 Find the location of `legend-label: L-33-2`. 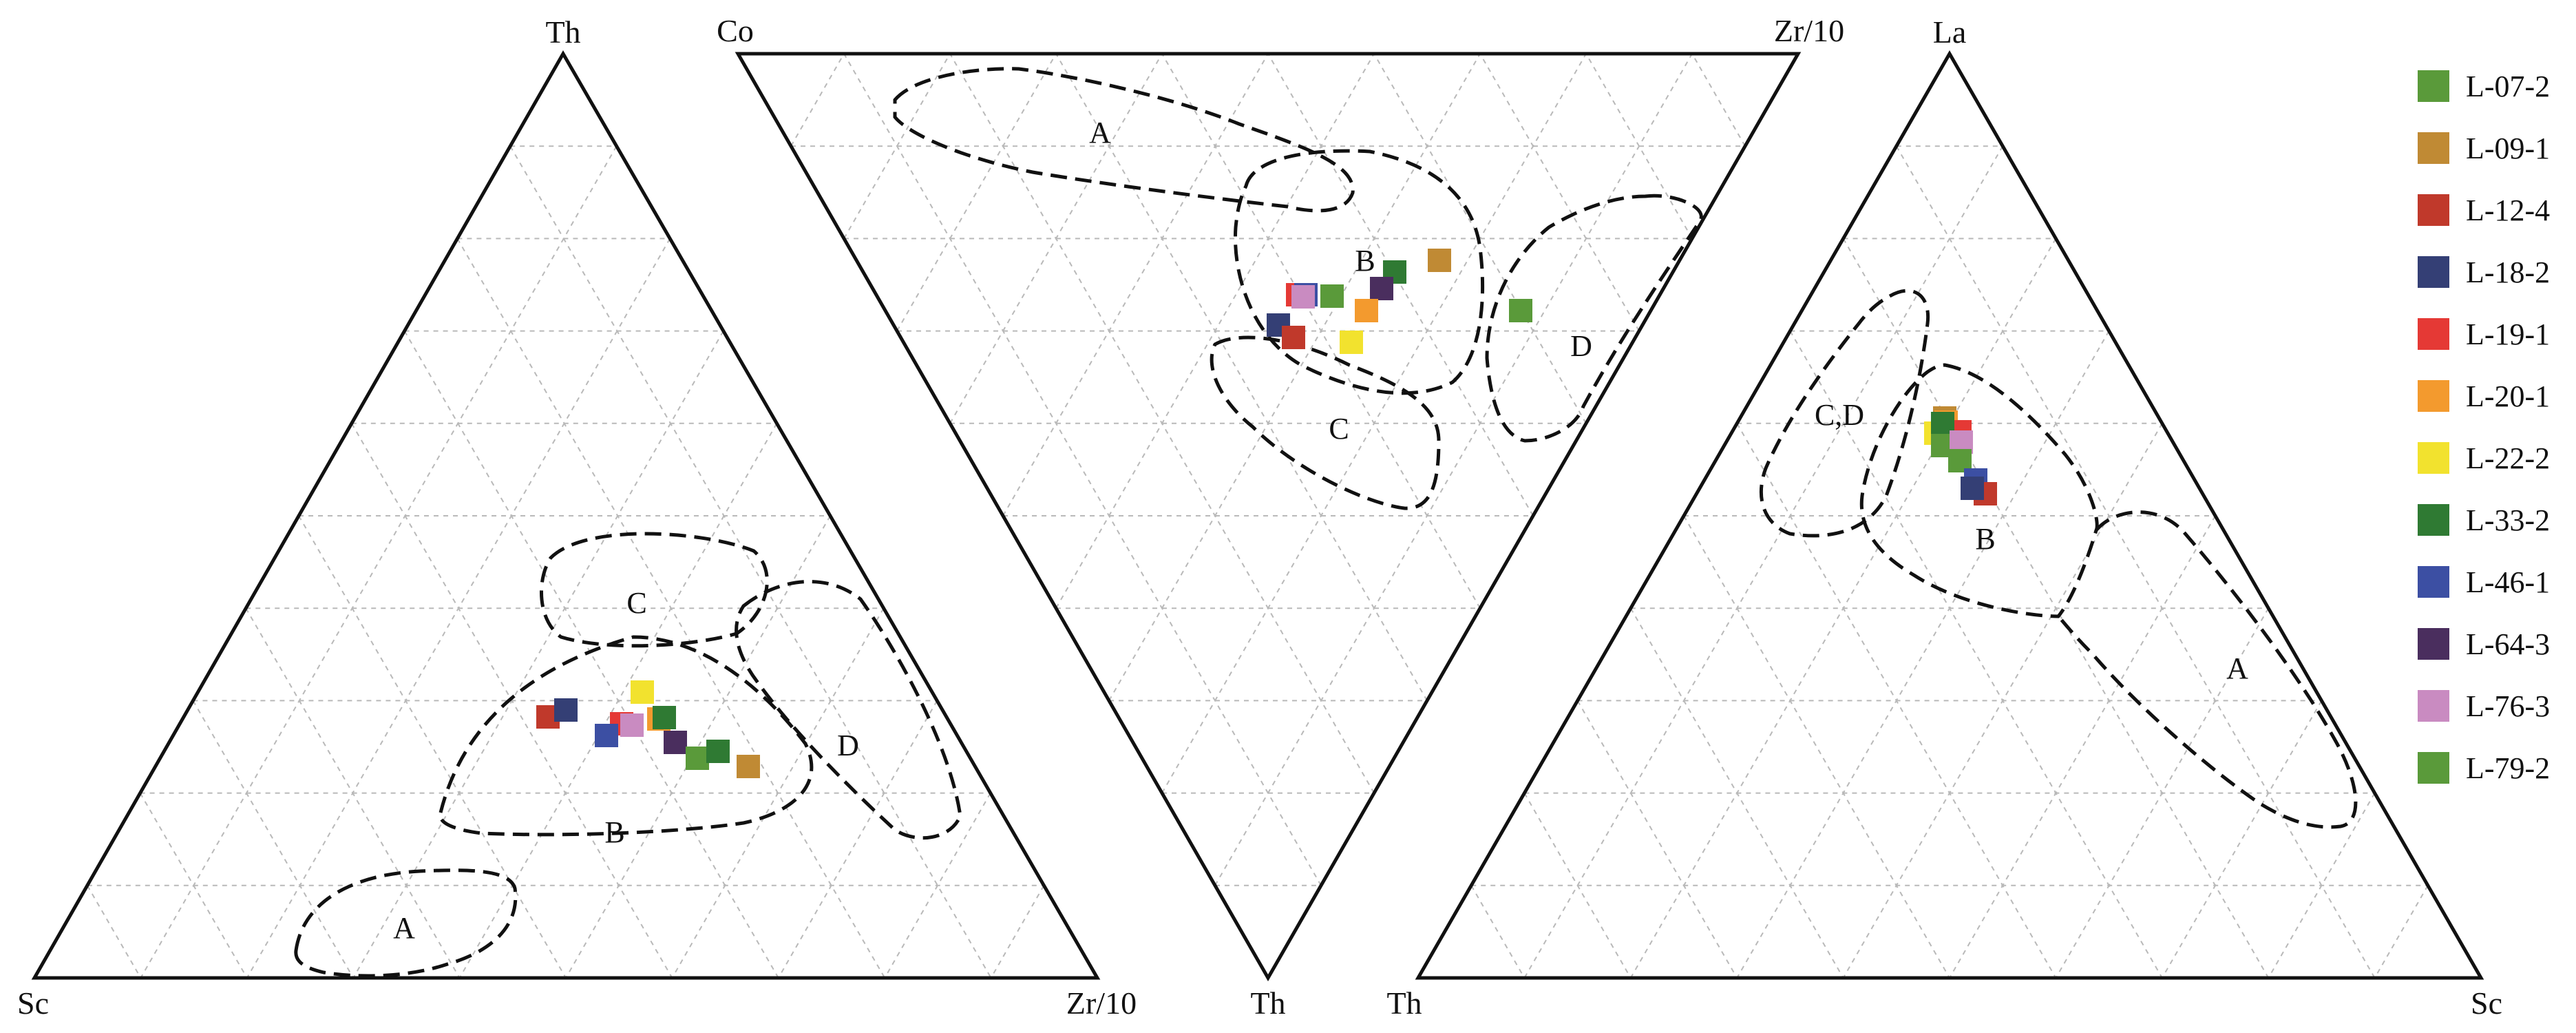

legend-label: L-33-2 is located at coordinates (2508, 520).